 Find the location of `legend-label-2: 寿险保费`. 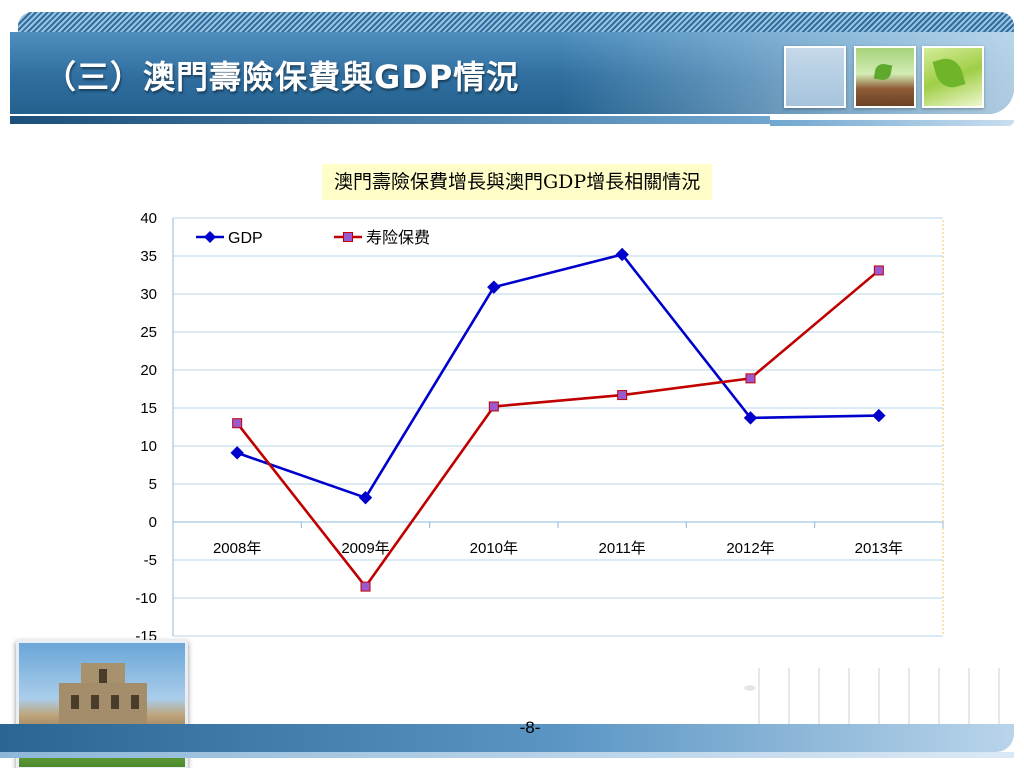

legend-label-2: 寿险保费 is located at coordinates (398, 238).